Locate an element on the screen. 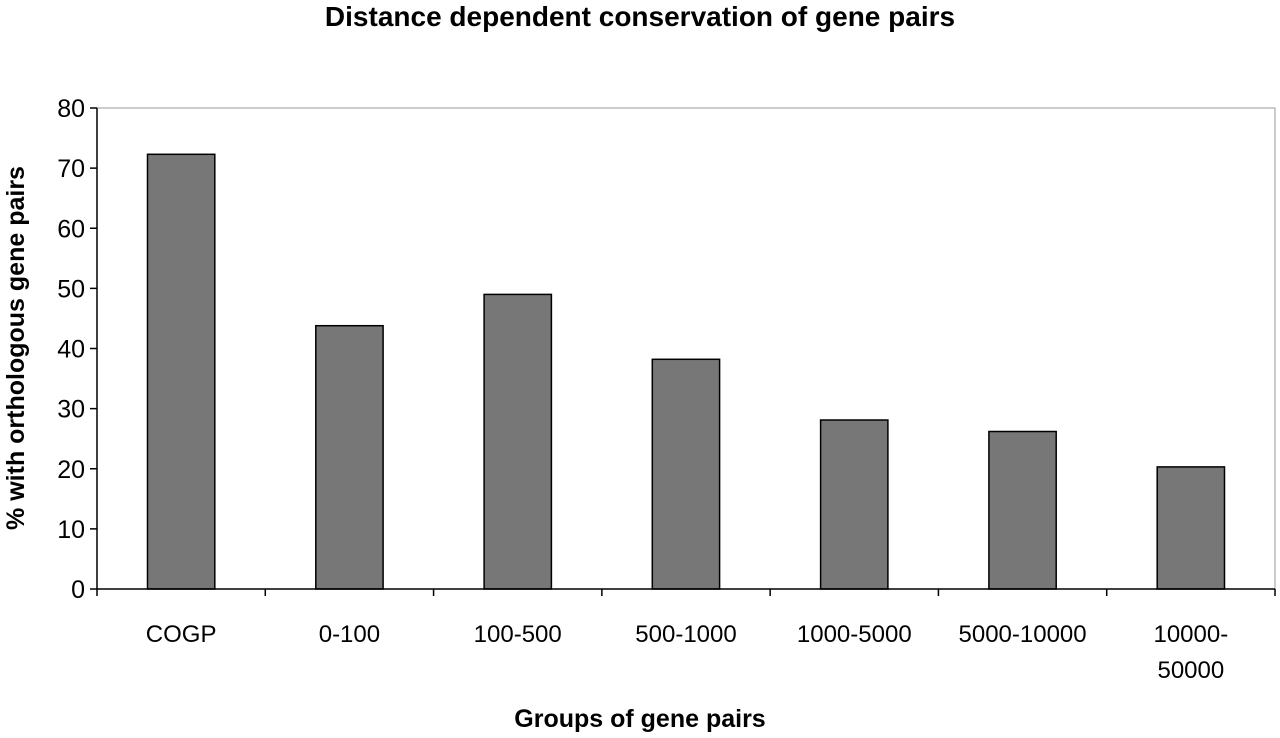 This screenshot has height=738, width=1280. y-tick-label: 30 is located at coordinates (71, 410).